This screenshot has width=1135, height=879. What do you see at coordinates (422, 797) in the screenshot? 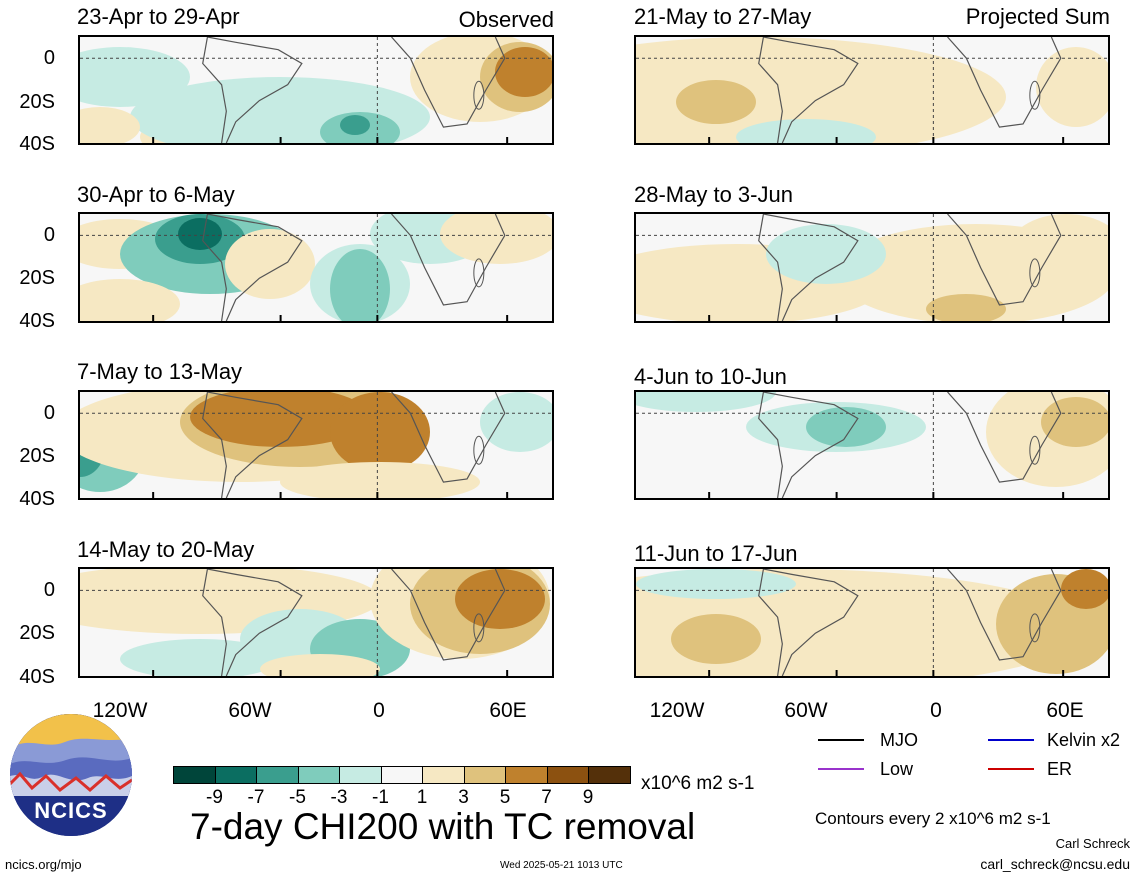
I see `colorbar-label: 1` at bounding box center [422, 797].